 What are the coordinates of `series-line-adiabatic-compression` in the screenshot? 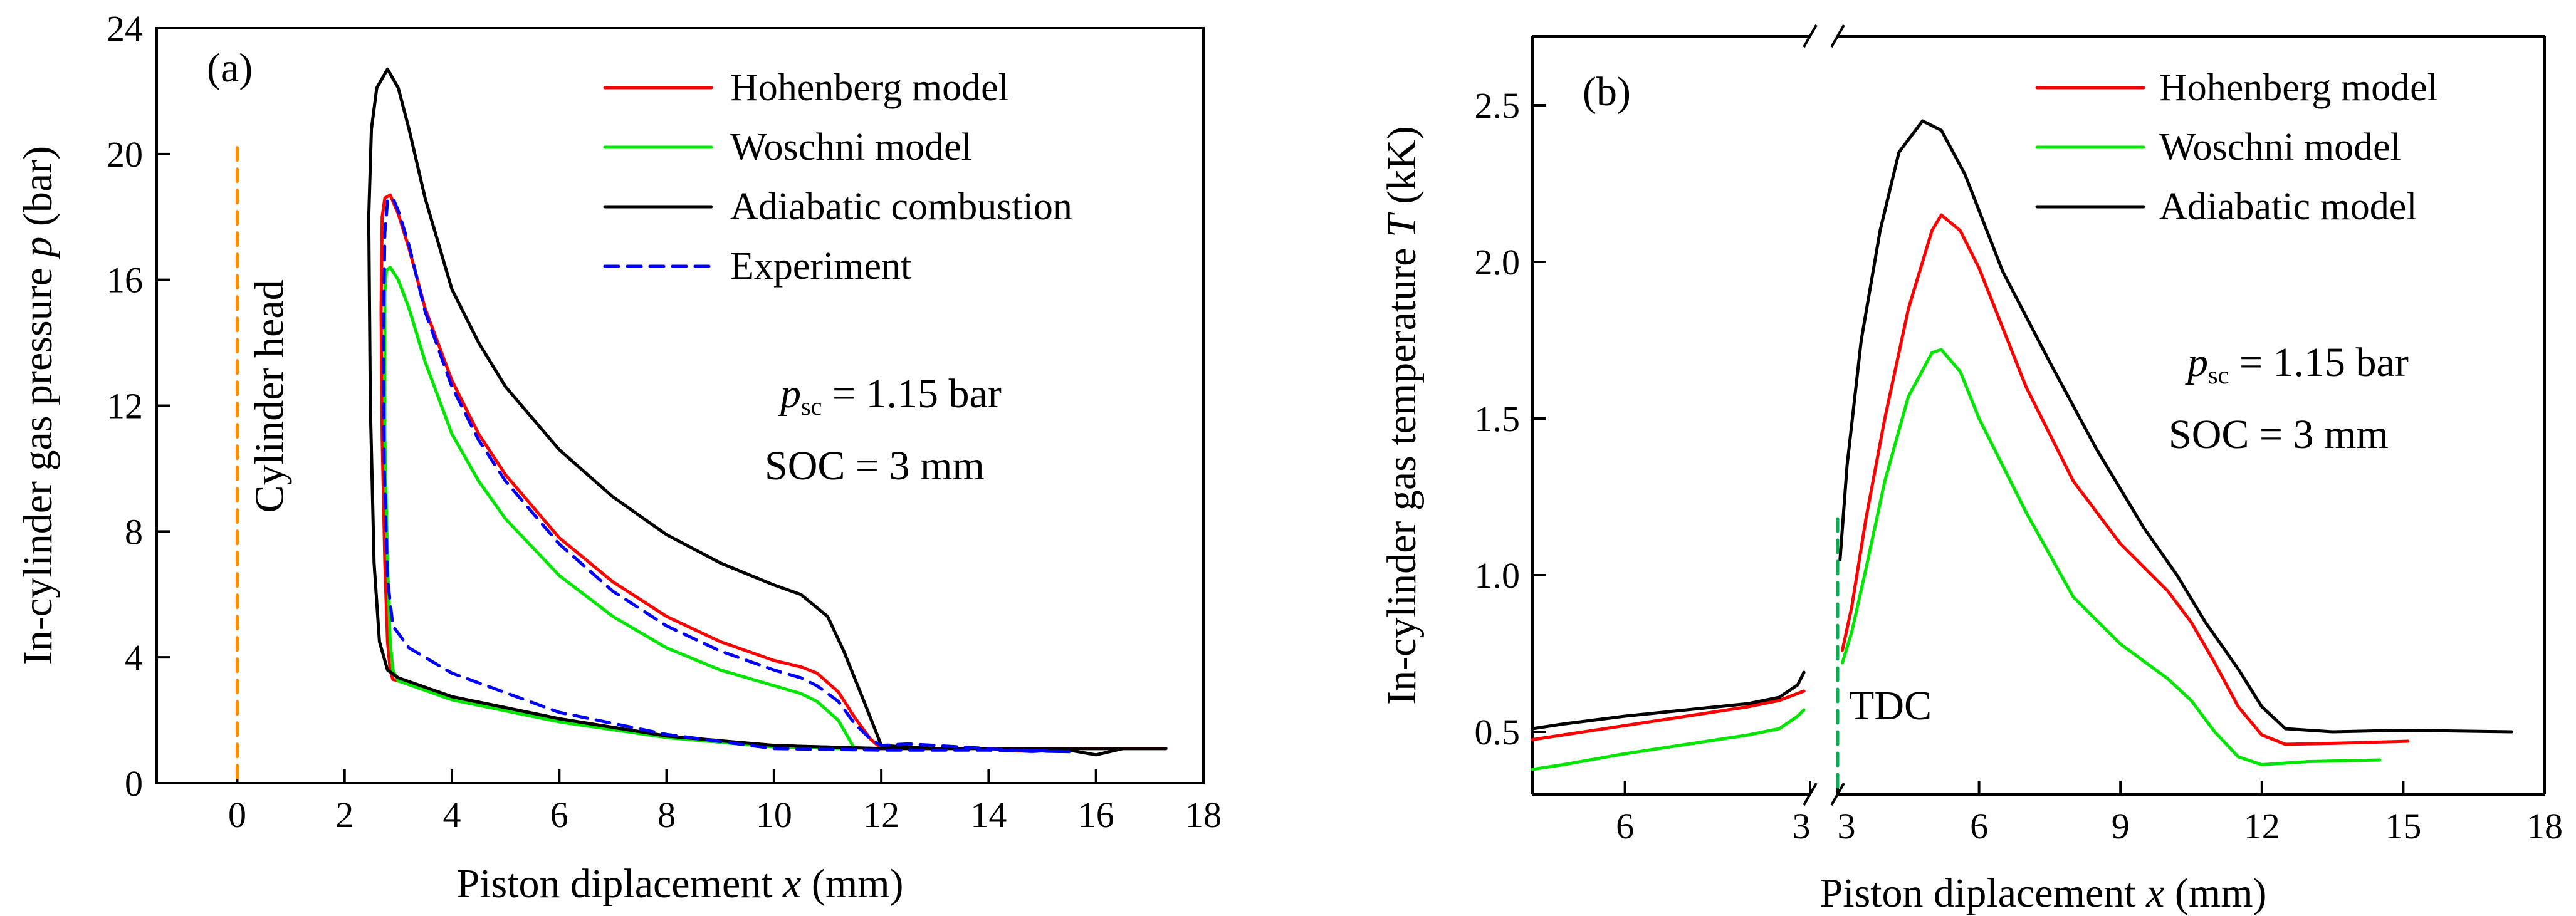 It's located at (1668, 700).